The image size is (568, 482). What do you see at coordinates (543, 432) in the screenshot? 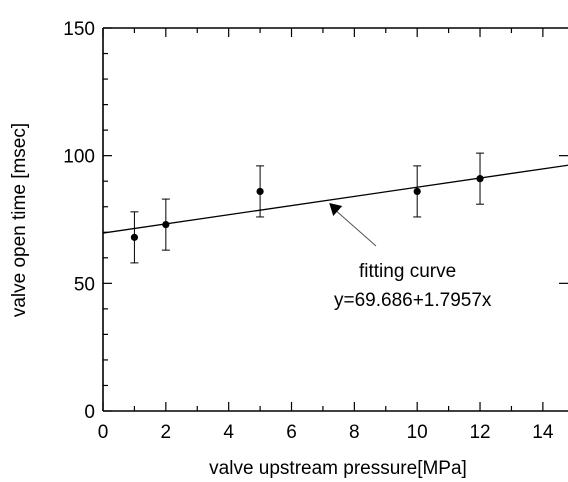
I see `x-tick-label: 14` at bounding box center [543, 432].